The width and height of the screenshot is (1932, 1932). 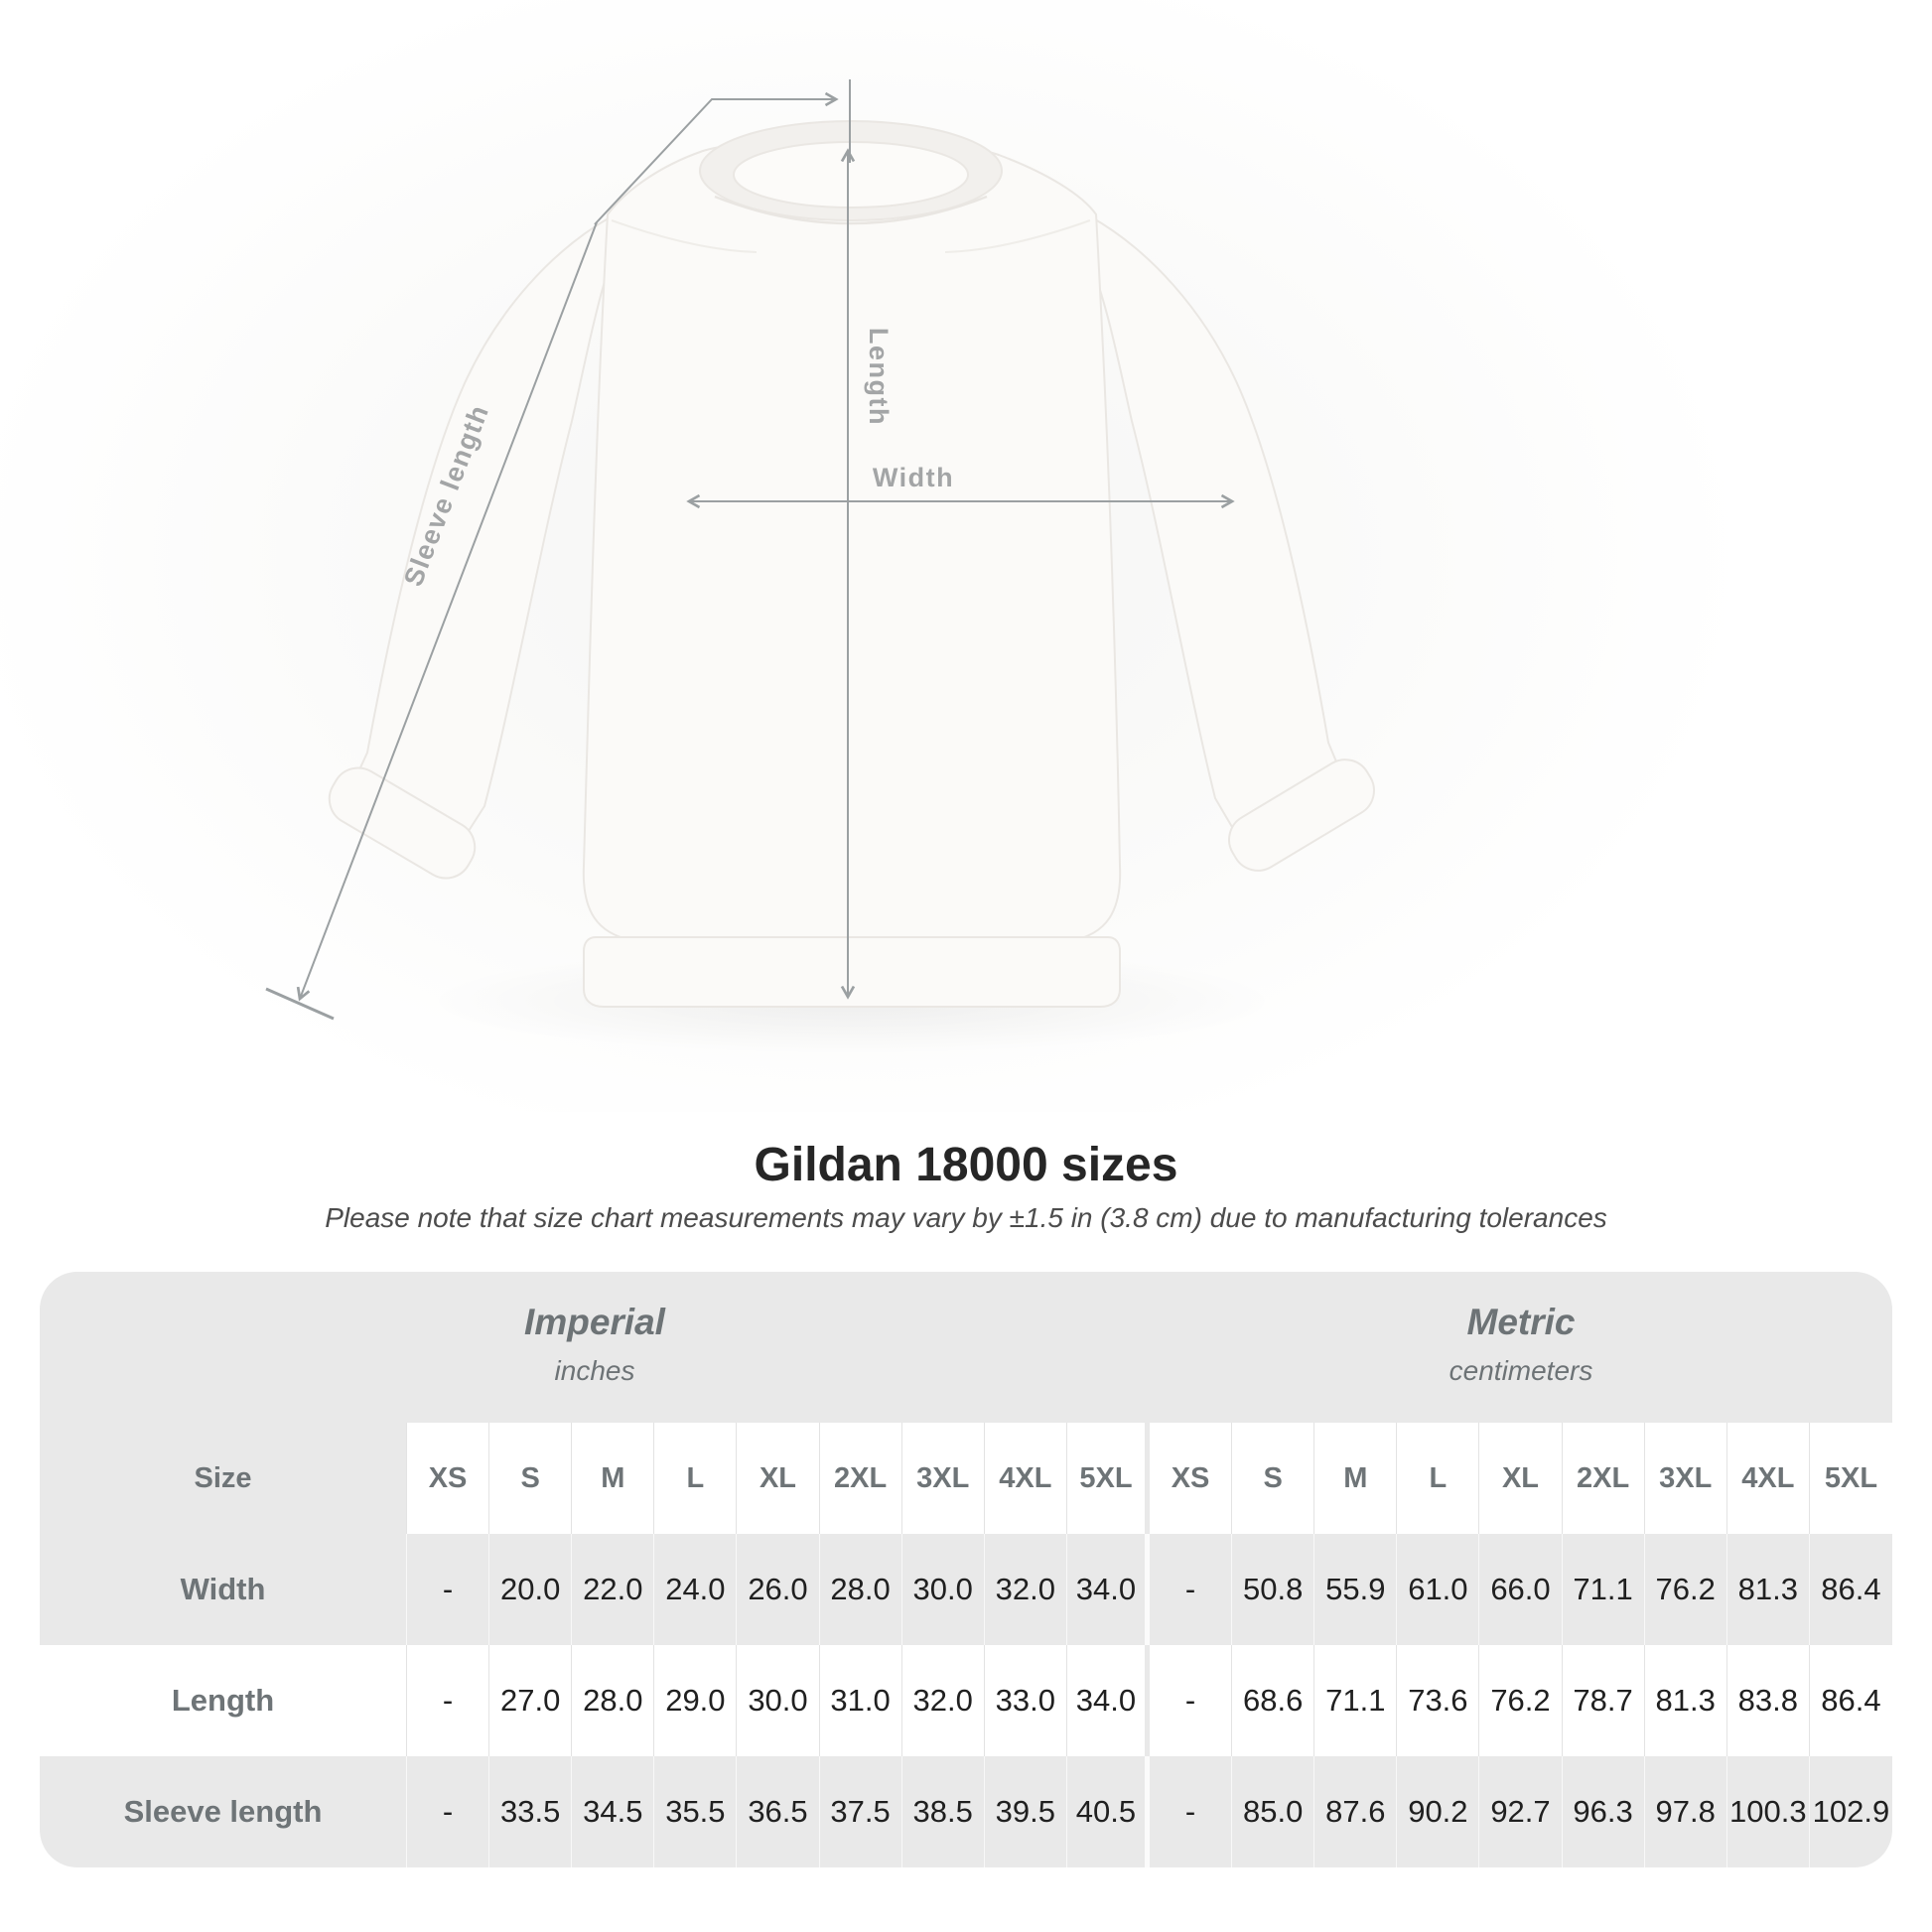 I want to click on imperial-label: Imperial, so click(x=594, y=1322).